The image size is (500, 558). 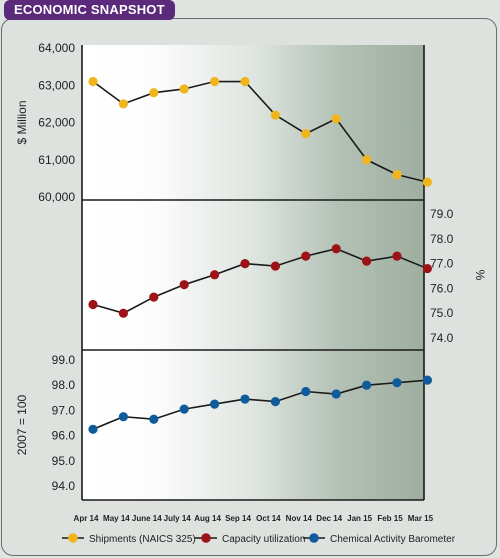 I want to click on x-tick-label: Mar 15, so click(x=421, y=518).